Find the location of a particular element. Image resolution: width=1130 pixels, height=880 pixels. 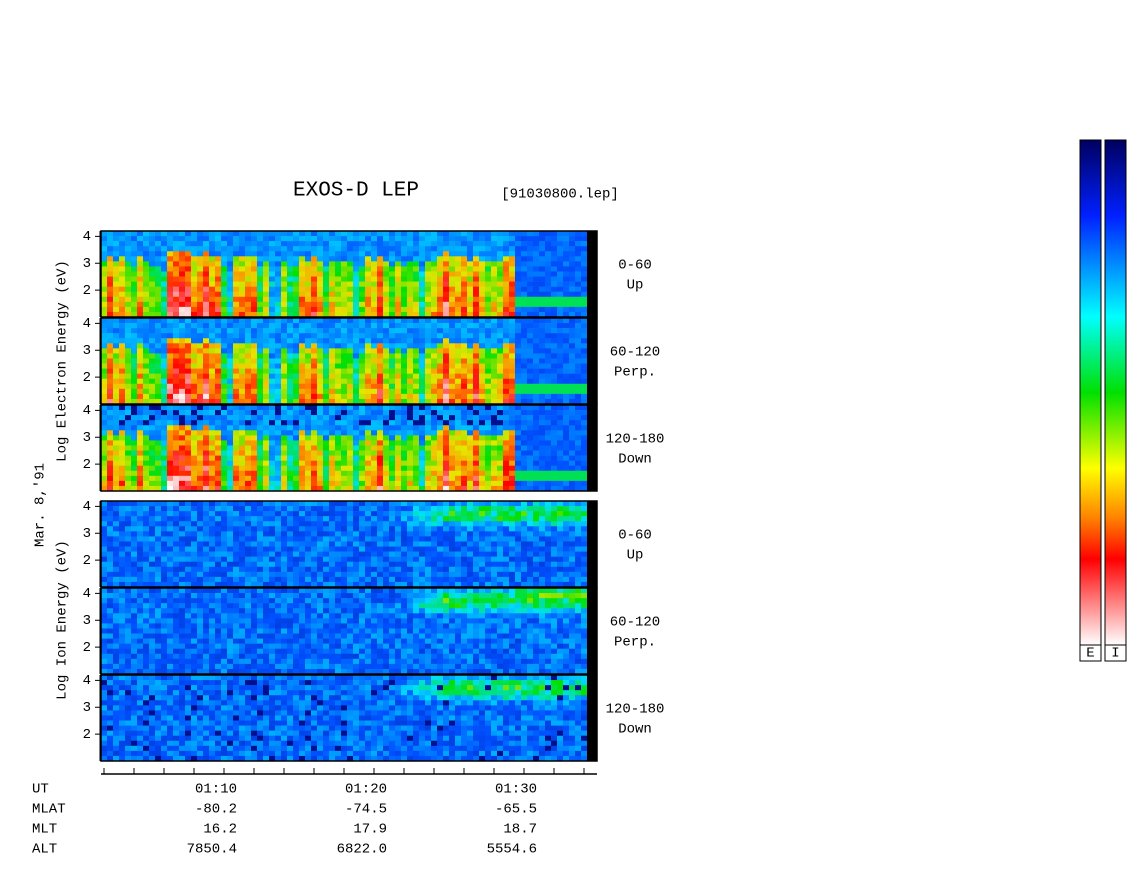

spectrogram is located at coordinates (344, 544).